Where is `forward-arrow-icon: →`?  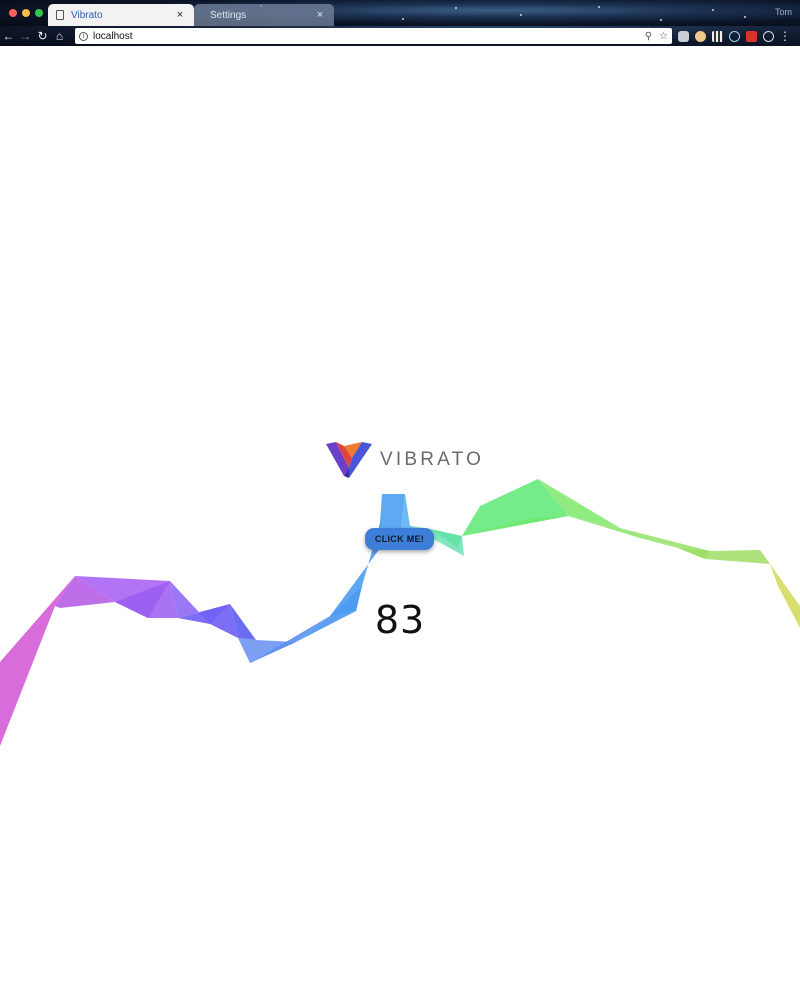
forward-arrow-icon: → is located at coordinates (25, 36).